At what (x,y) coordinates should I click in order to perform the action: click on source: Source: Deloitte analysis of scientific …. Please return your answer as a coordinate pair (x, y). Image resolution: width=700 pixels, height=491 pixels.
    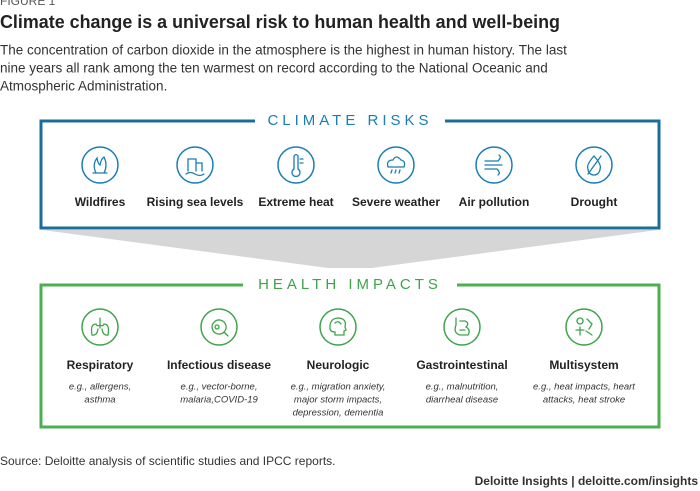
    Looking at the image, I should click on (167, 461).